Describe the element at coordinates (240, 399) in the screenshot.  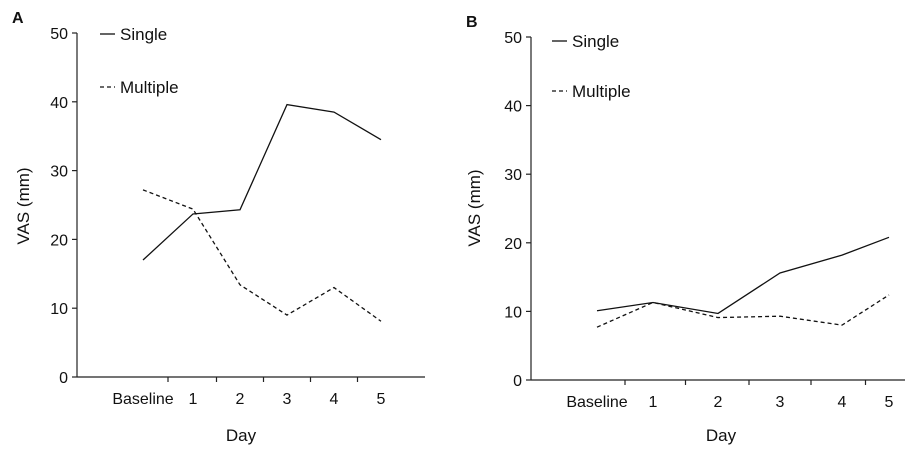
I see `panel-a-x-tick-label: 2` at that location.